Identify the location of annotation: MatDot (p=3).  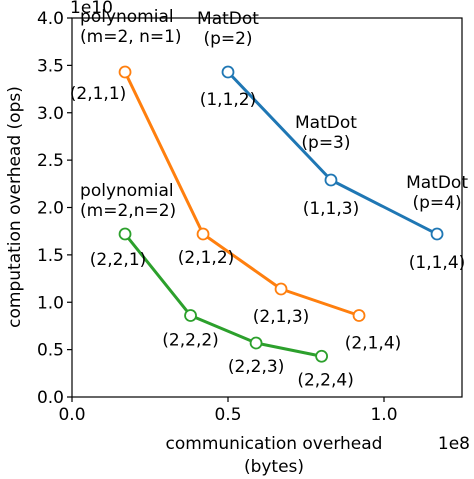
(326, 133).